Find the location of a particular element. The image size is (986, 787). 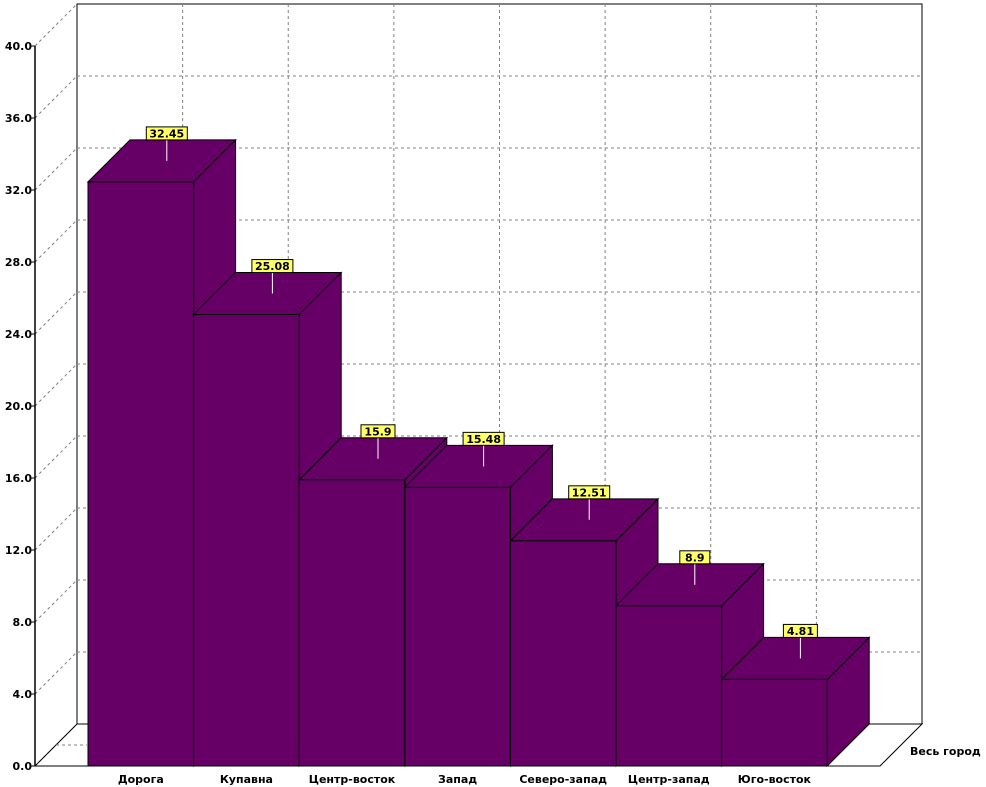

y-tick-label: 28.0 is located at coordinates (18, 262).